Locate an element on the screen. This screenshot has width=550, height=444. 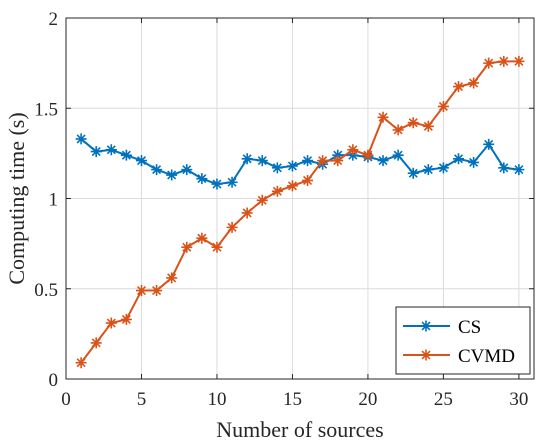
x-tick-label: 25 is located at coordinates (443, 399).